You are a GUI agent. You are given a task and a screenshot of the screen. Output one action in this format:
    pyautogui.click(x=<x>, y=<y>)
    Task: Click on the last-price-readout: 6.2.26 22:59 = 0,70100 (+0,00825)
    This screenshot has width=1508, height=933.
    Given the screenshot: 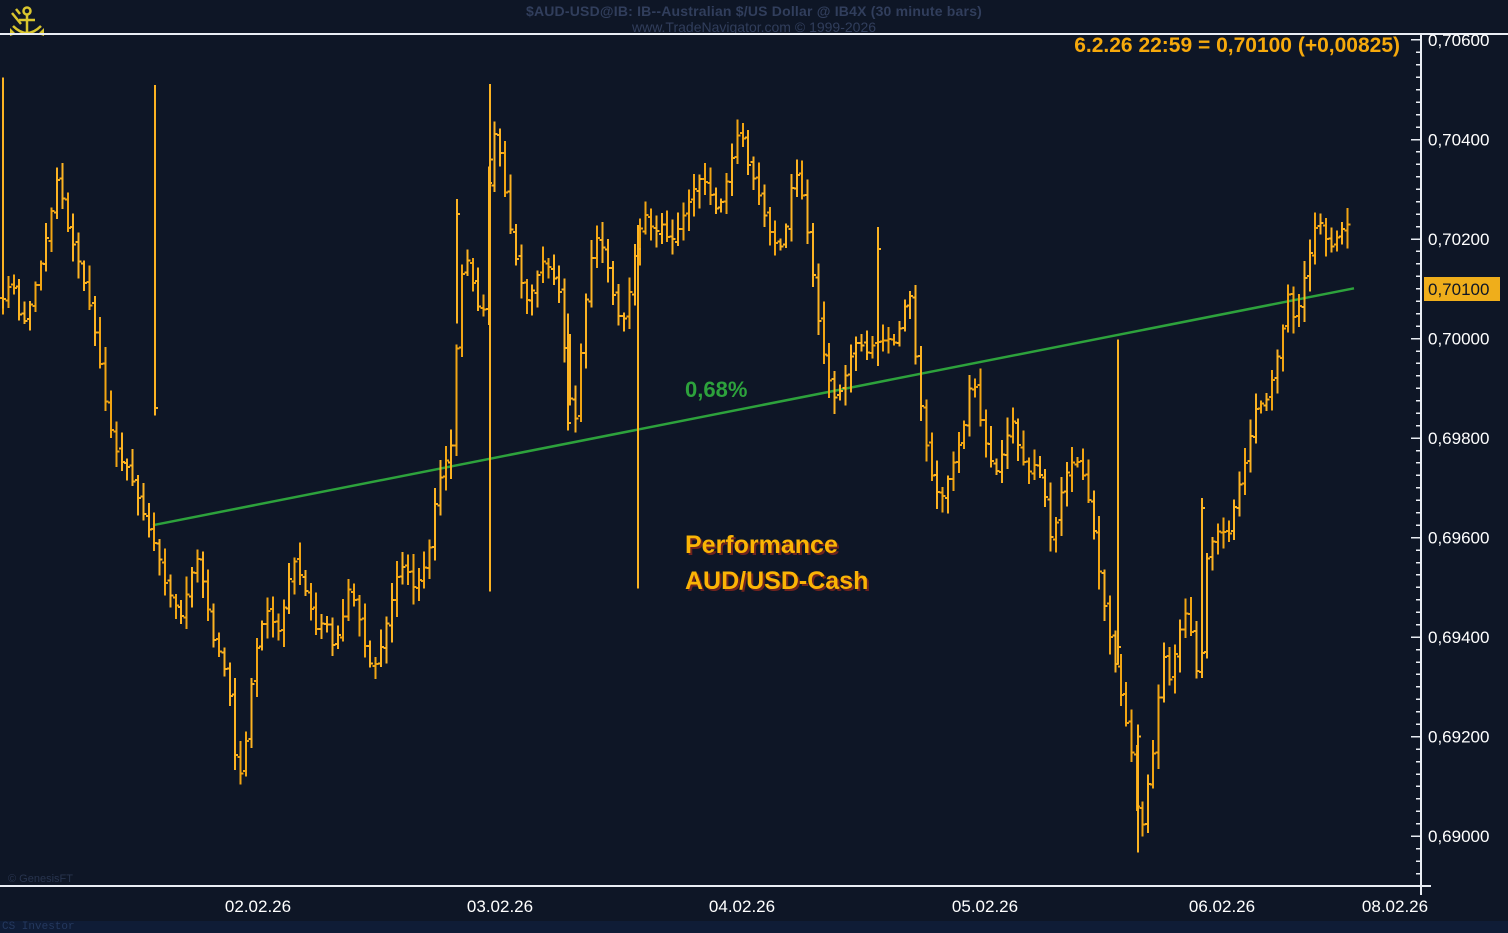 What is the action you would take?
    pyautogui.click(x=1237, y=45)
    